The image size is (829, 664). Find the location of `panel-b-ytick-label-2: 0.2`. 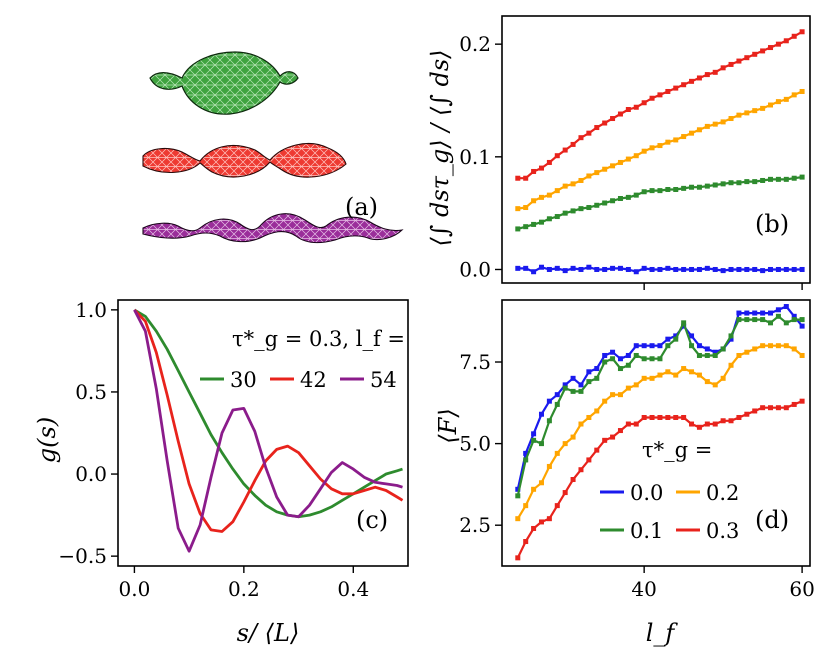

panel-b-ytick-label-2: 0.2 is located at coordinates (475, 44).